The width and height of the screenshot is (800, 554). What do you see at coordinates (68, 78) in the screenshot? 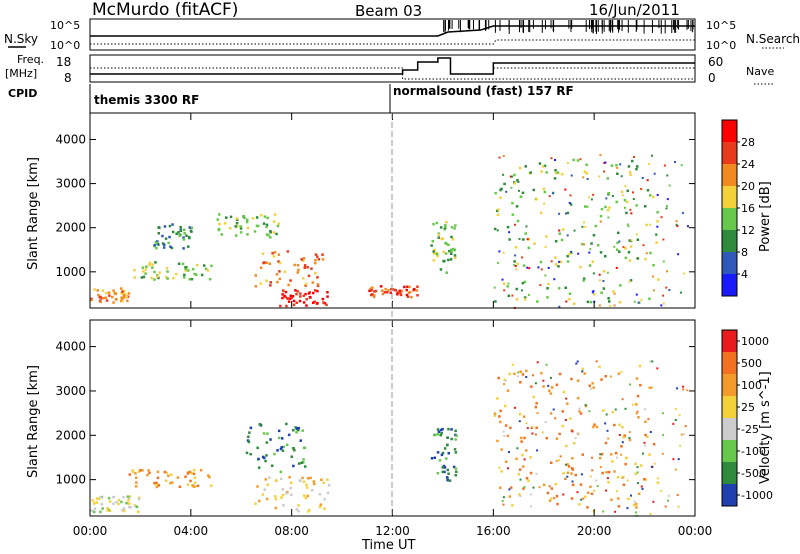
I see `freq-tick-bottom: 8` at bounding box center [68, 78].